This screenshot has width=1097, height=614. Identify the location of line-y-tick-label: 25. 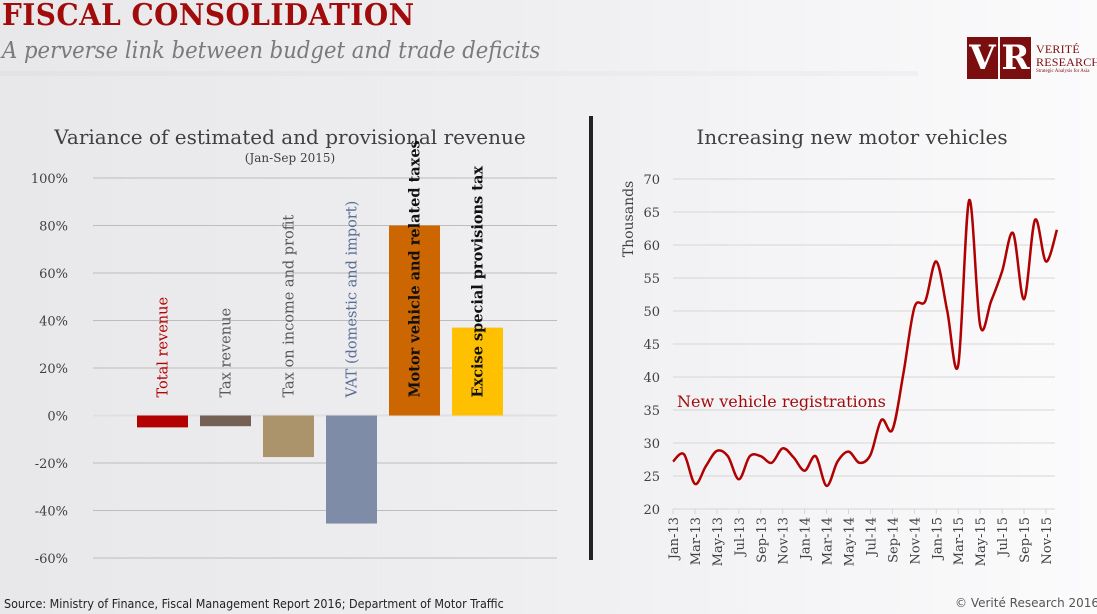
(651, 477).